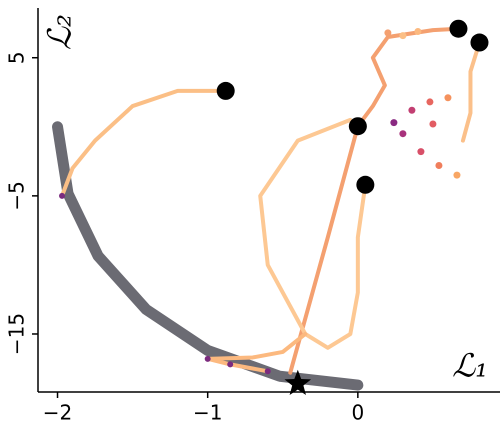 This screenshot has height=438, width=502. I want to click on x-tick-label: −2, so click(57, 413).